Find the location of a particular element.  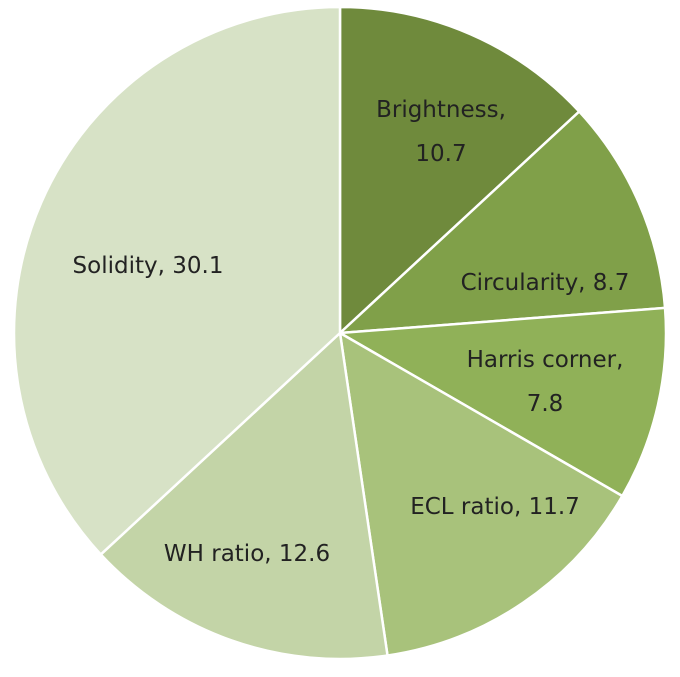

data-label: Circularity, 8.7 is located at coordinates (545, 283).